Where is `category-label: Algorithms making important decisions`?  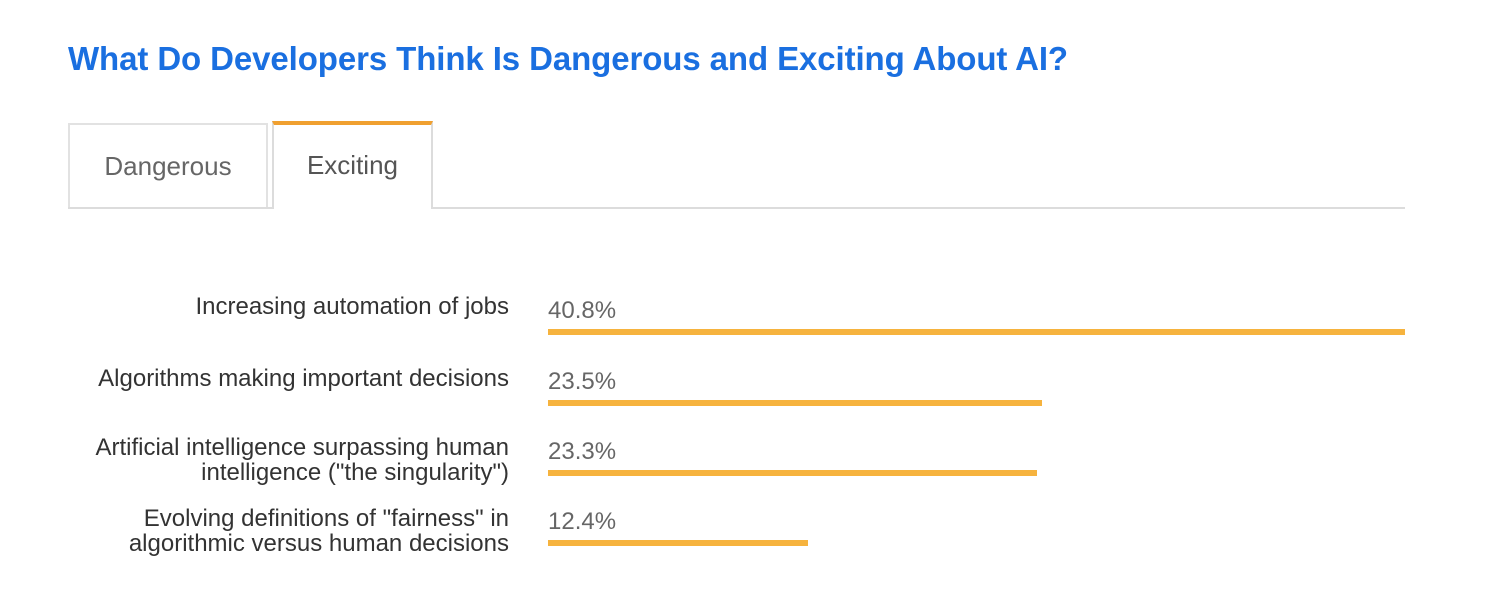 category-label: Algorithms making important decisions is located at coordinates (303, 378).